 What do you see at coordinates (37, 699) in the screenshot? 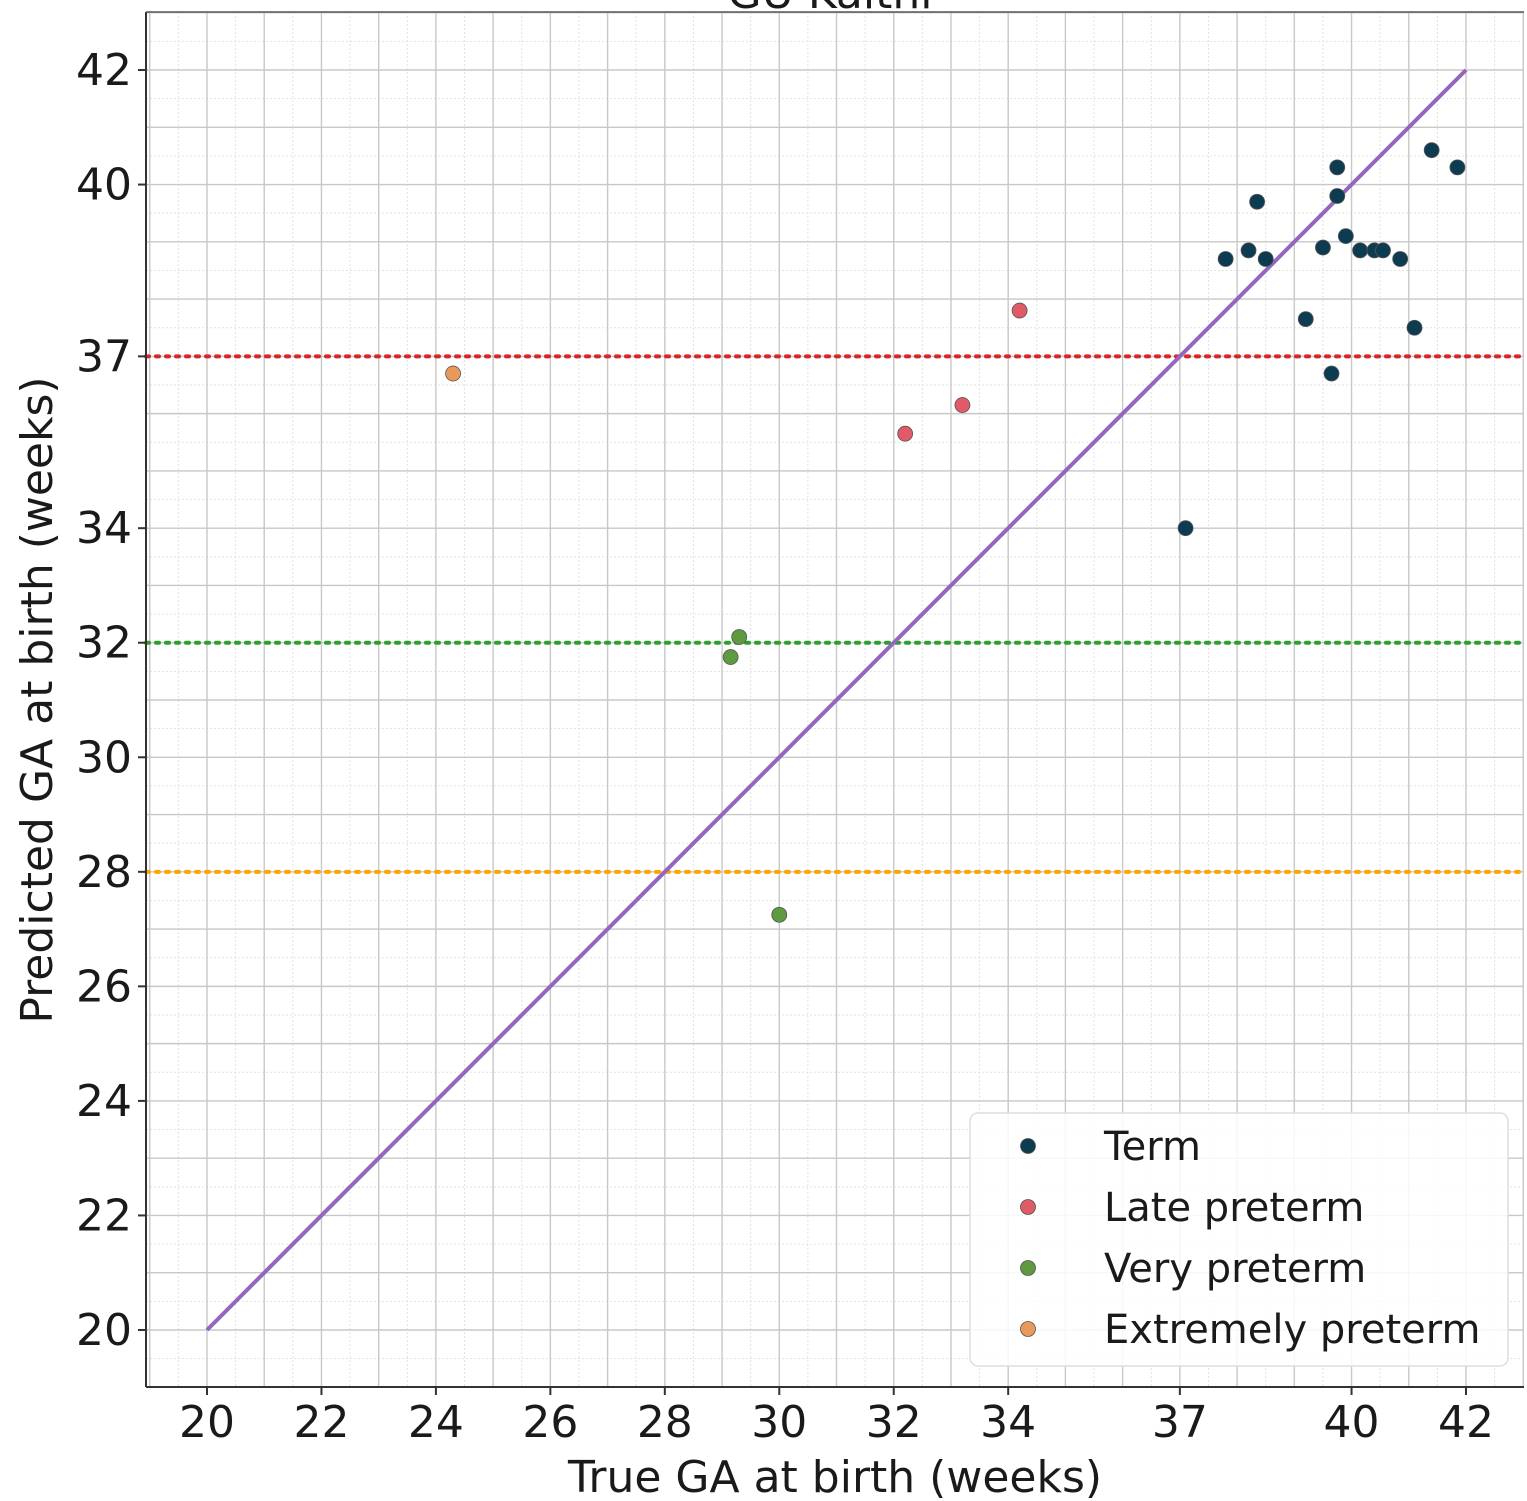
I see `y-axis-label: Predicted GA at birth (weeks)` at bounding box center [37, 699].